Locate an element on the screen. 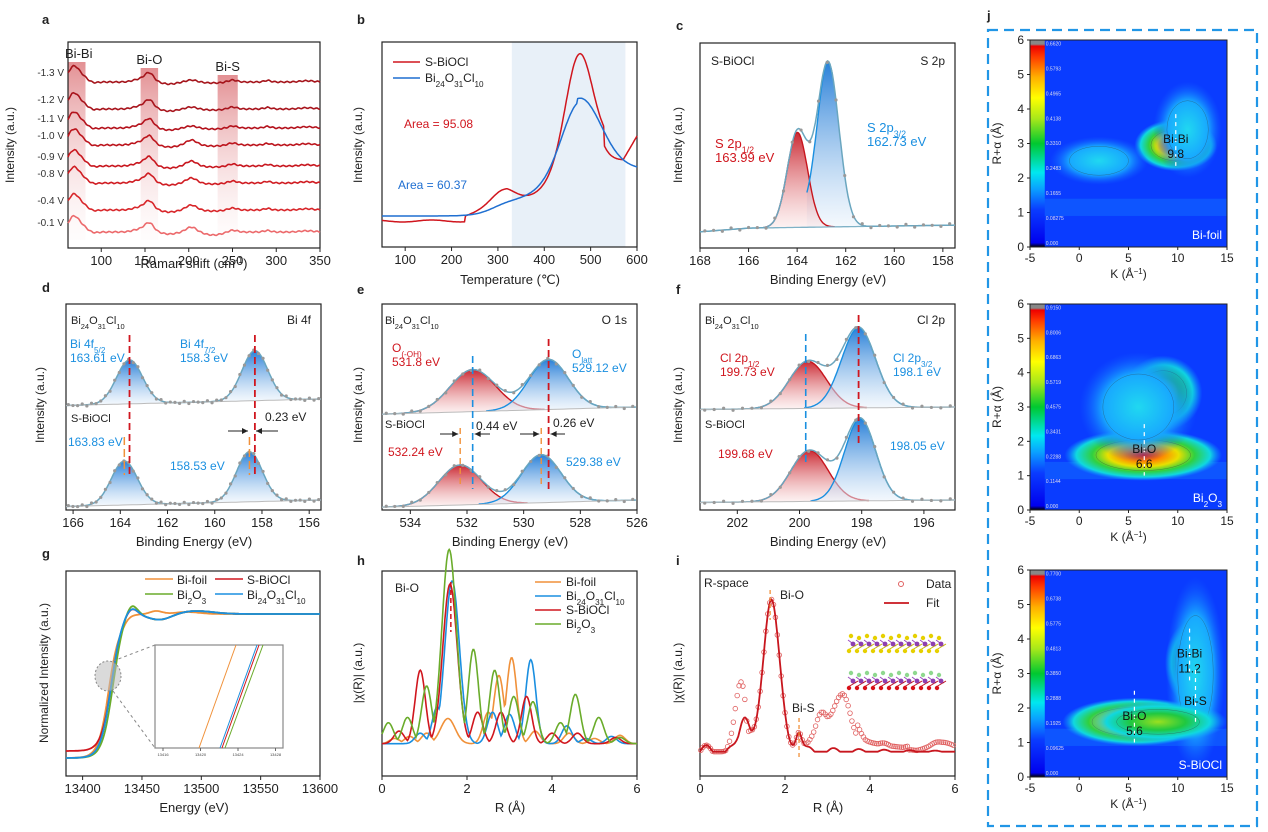 The height and width of the screenshot is (832, 1268). heatmap-blob is located at coordinates (1158, 722).